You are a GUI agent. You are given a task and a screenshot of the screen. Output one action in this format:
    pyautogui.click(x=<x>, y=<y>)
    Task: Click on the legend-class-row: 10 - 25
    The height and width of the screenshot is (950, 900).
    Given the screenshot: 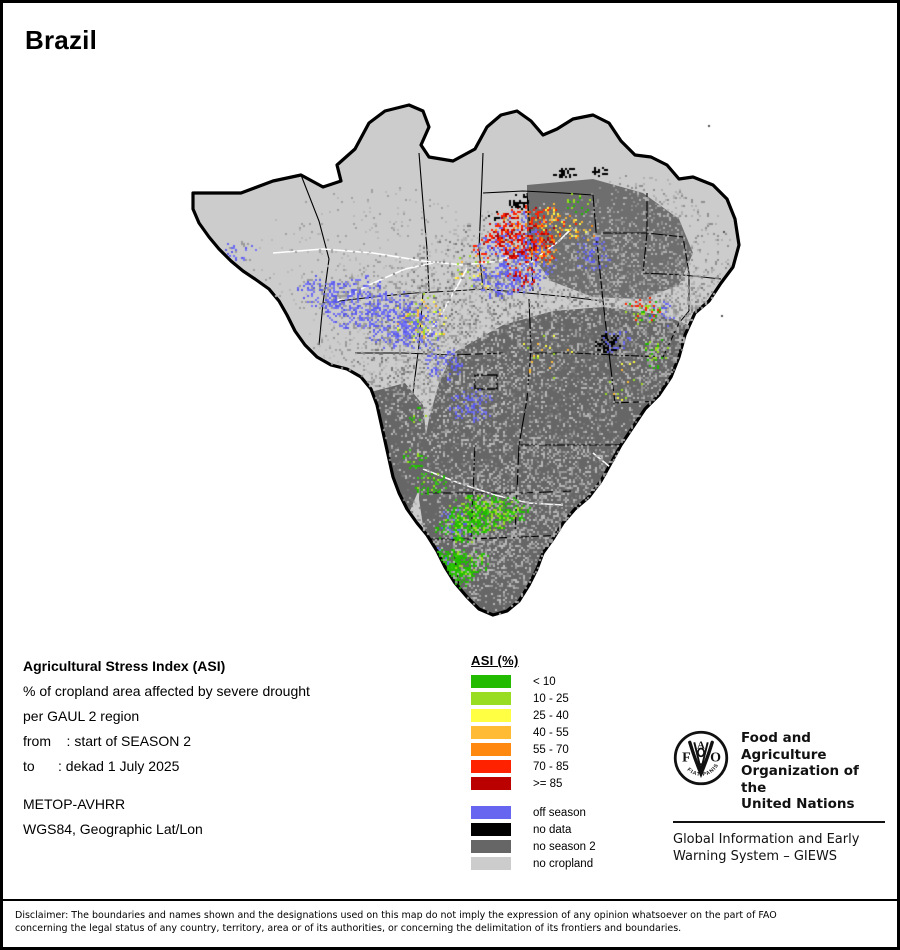 What is the action you would take?
    pyautogui.click(x=566, y=698)
    